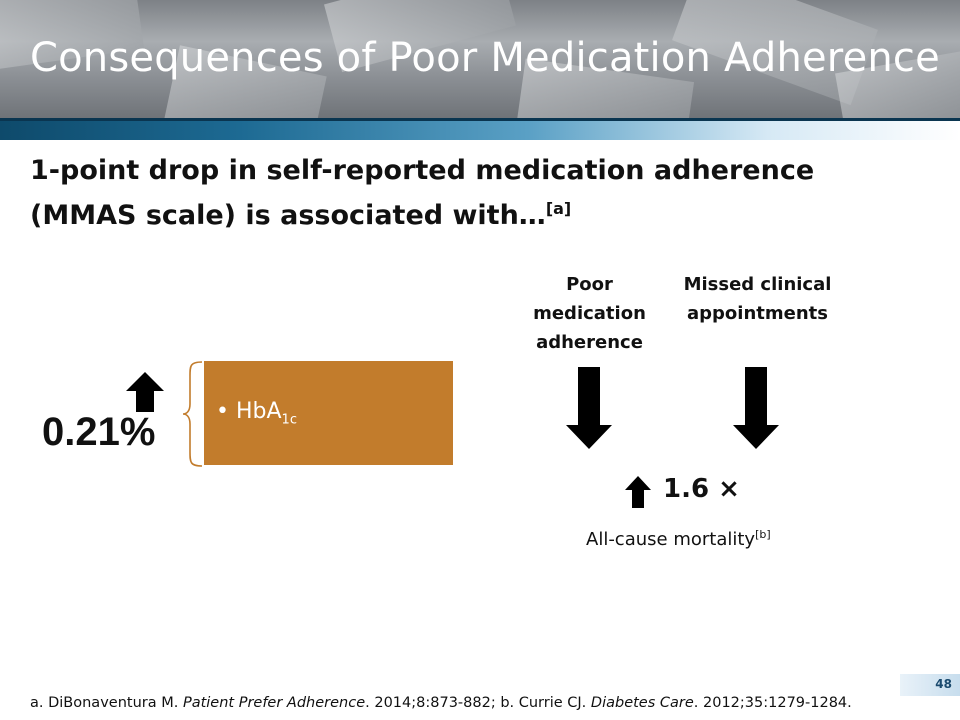 This screenshot has height=720, width=960. Describe the element at coordinates (589, 284) in the screenshot. I see `poor-adherence-line1: Poor` at that location.